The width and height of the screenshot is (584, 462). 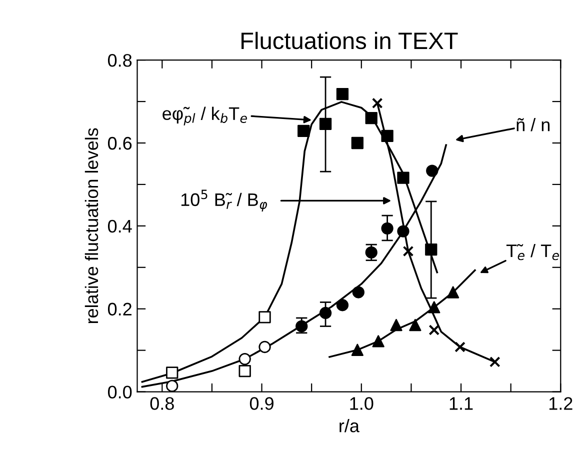 I want to click on x-tick-label: 1.1, so click(x=461, y=403).